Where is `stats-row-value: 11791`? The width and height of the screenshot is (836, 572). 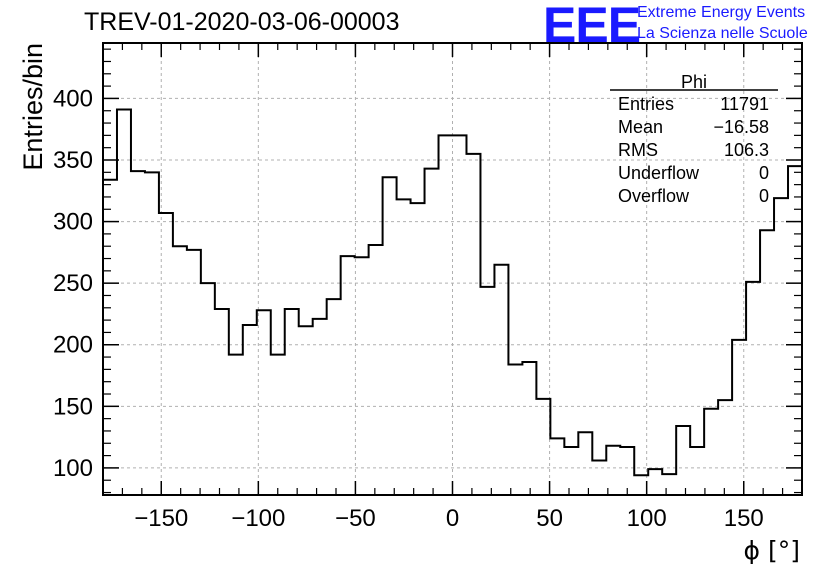 stats-row-value: 11791 is located at coordinates (744, 104).